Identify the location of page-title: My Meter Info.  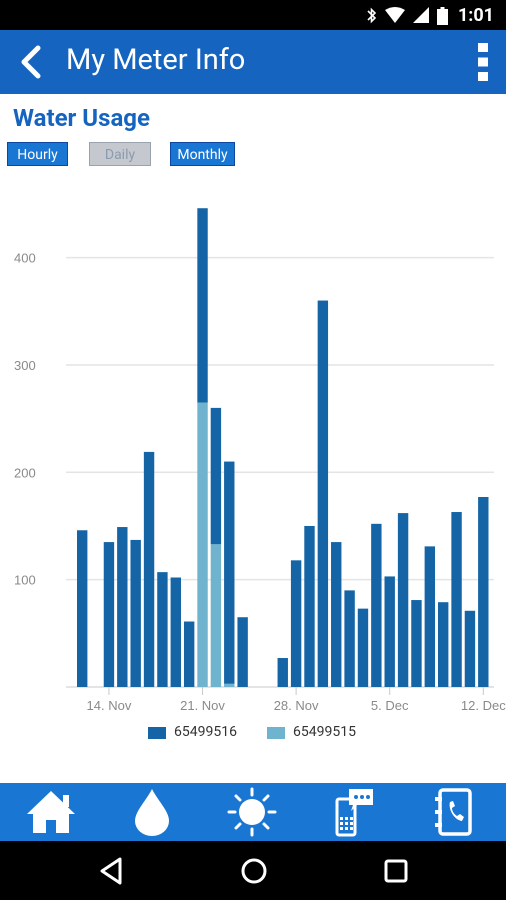
(156, 60).